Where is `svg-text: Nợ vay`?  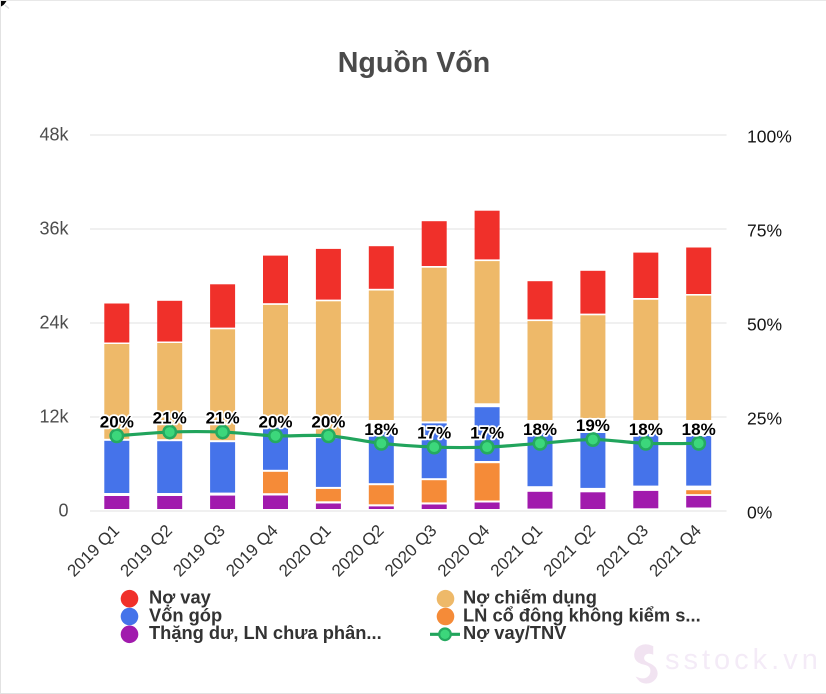 svg-text: Nợ vay is located at coordinates (180, 597).